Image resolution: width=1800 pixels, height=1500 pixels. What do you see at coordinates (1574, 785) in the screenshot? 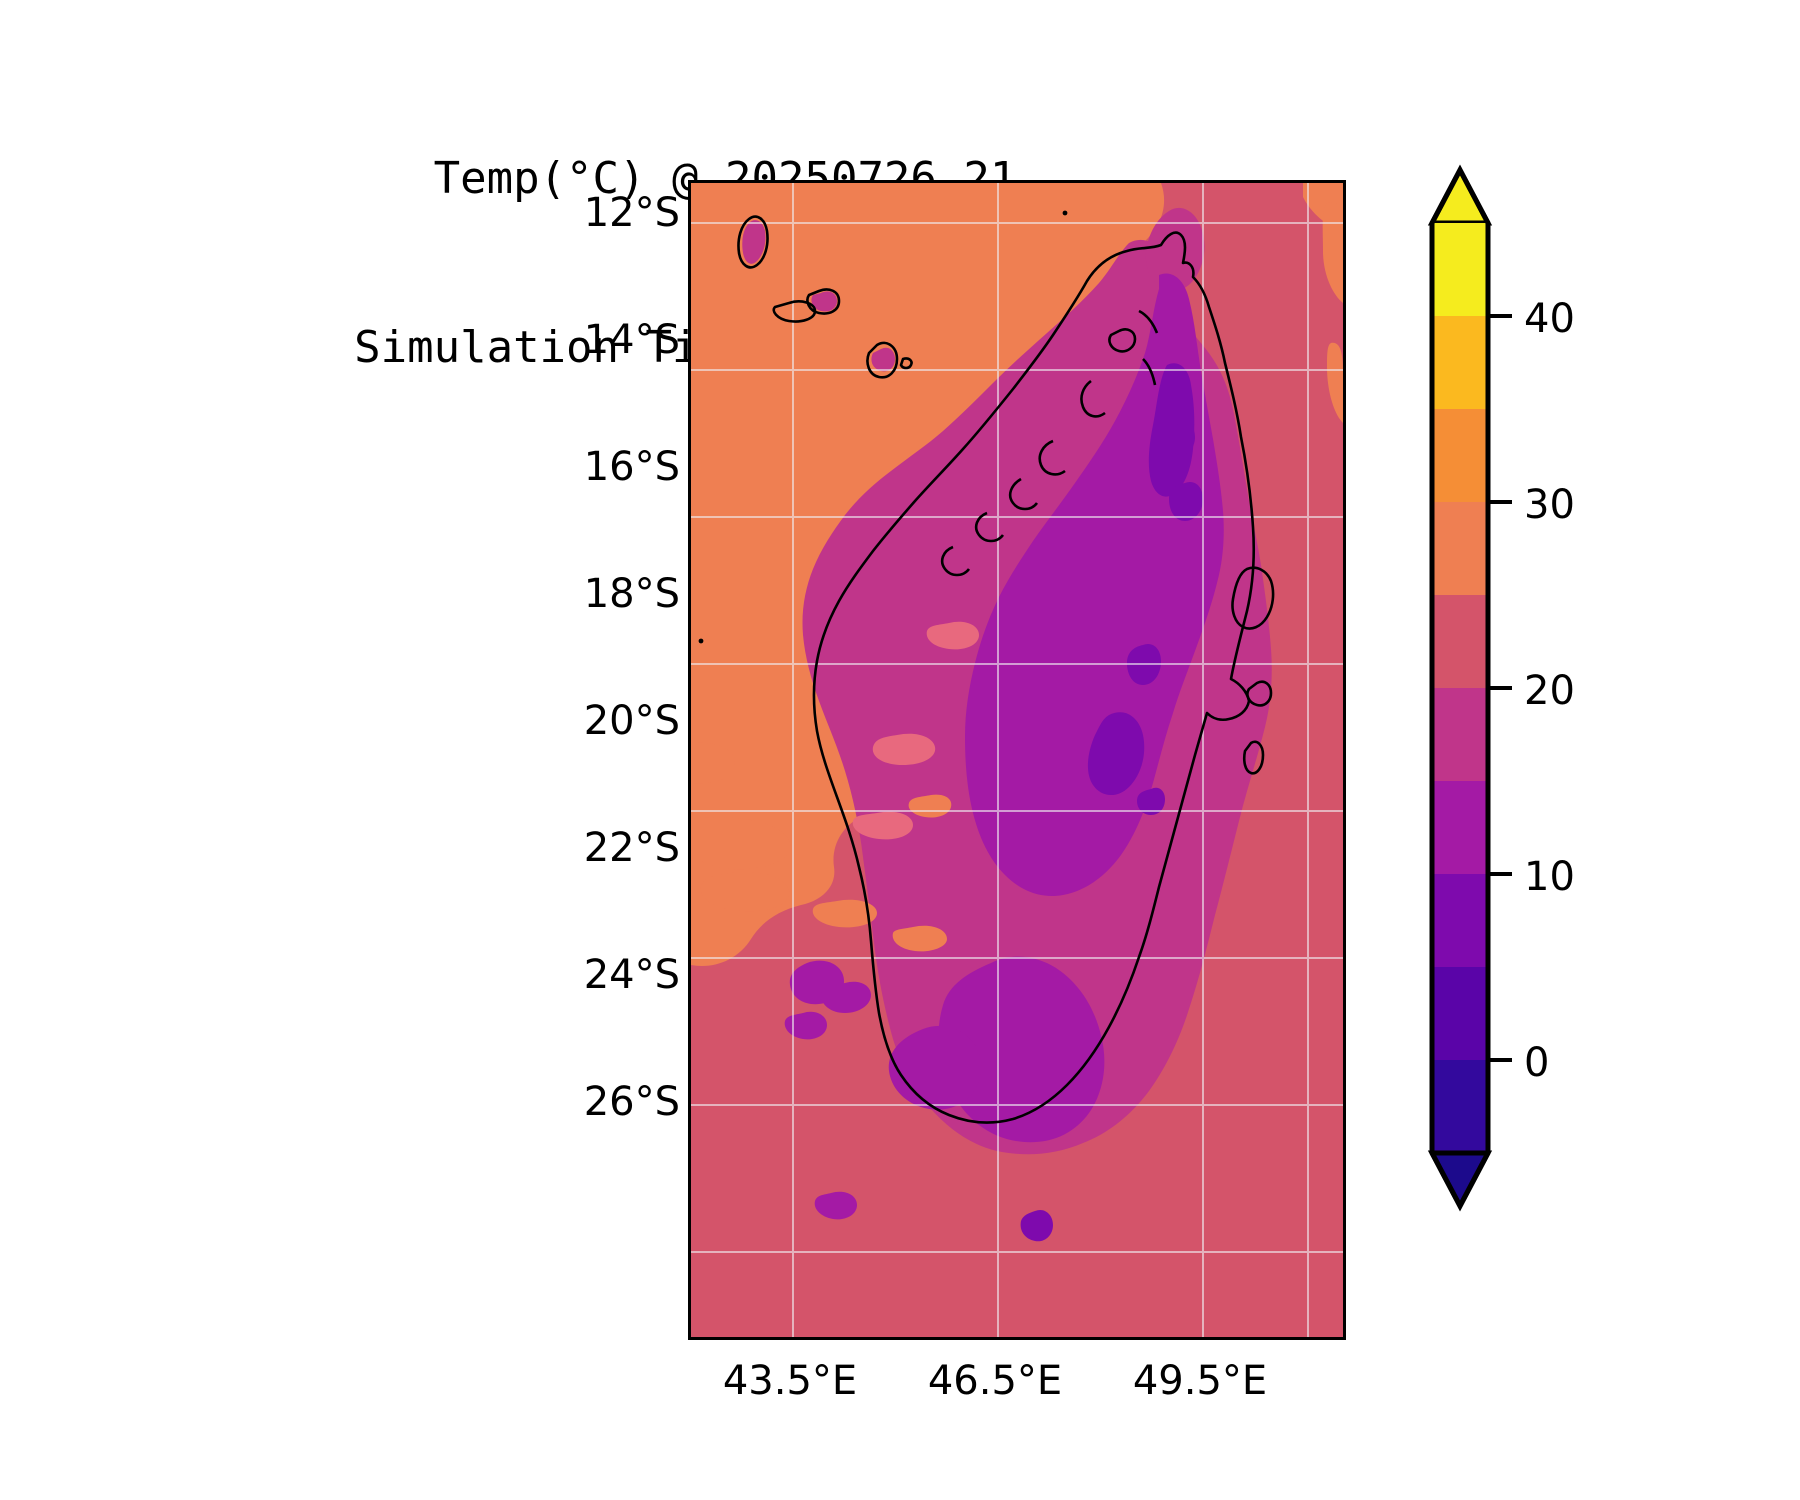
I see `colorbar: 40 30 20 10 0` at bounding box center [1574, 785].